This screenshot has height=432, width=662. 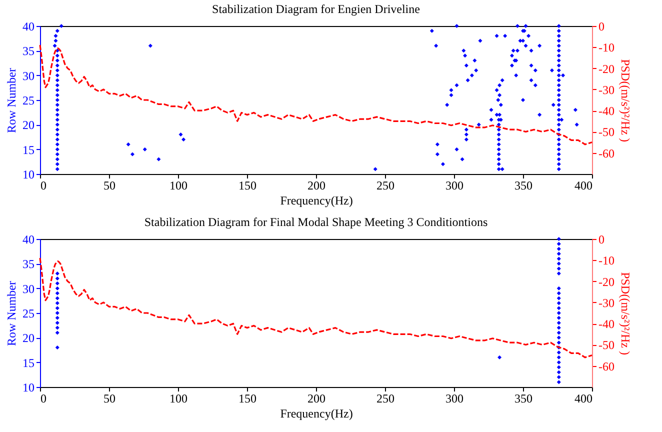 What do you see at coordinates (316, 222) in the screenshot?
I see `chart-title: Stabilization Diagram for Final Modal Shape Meeting 3 Conditiontions` at bounding box center [316, 222].